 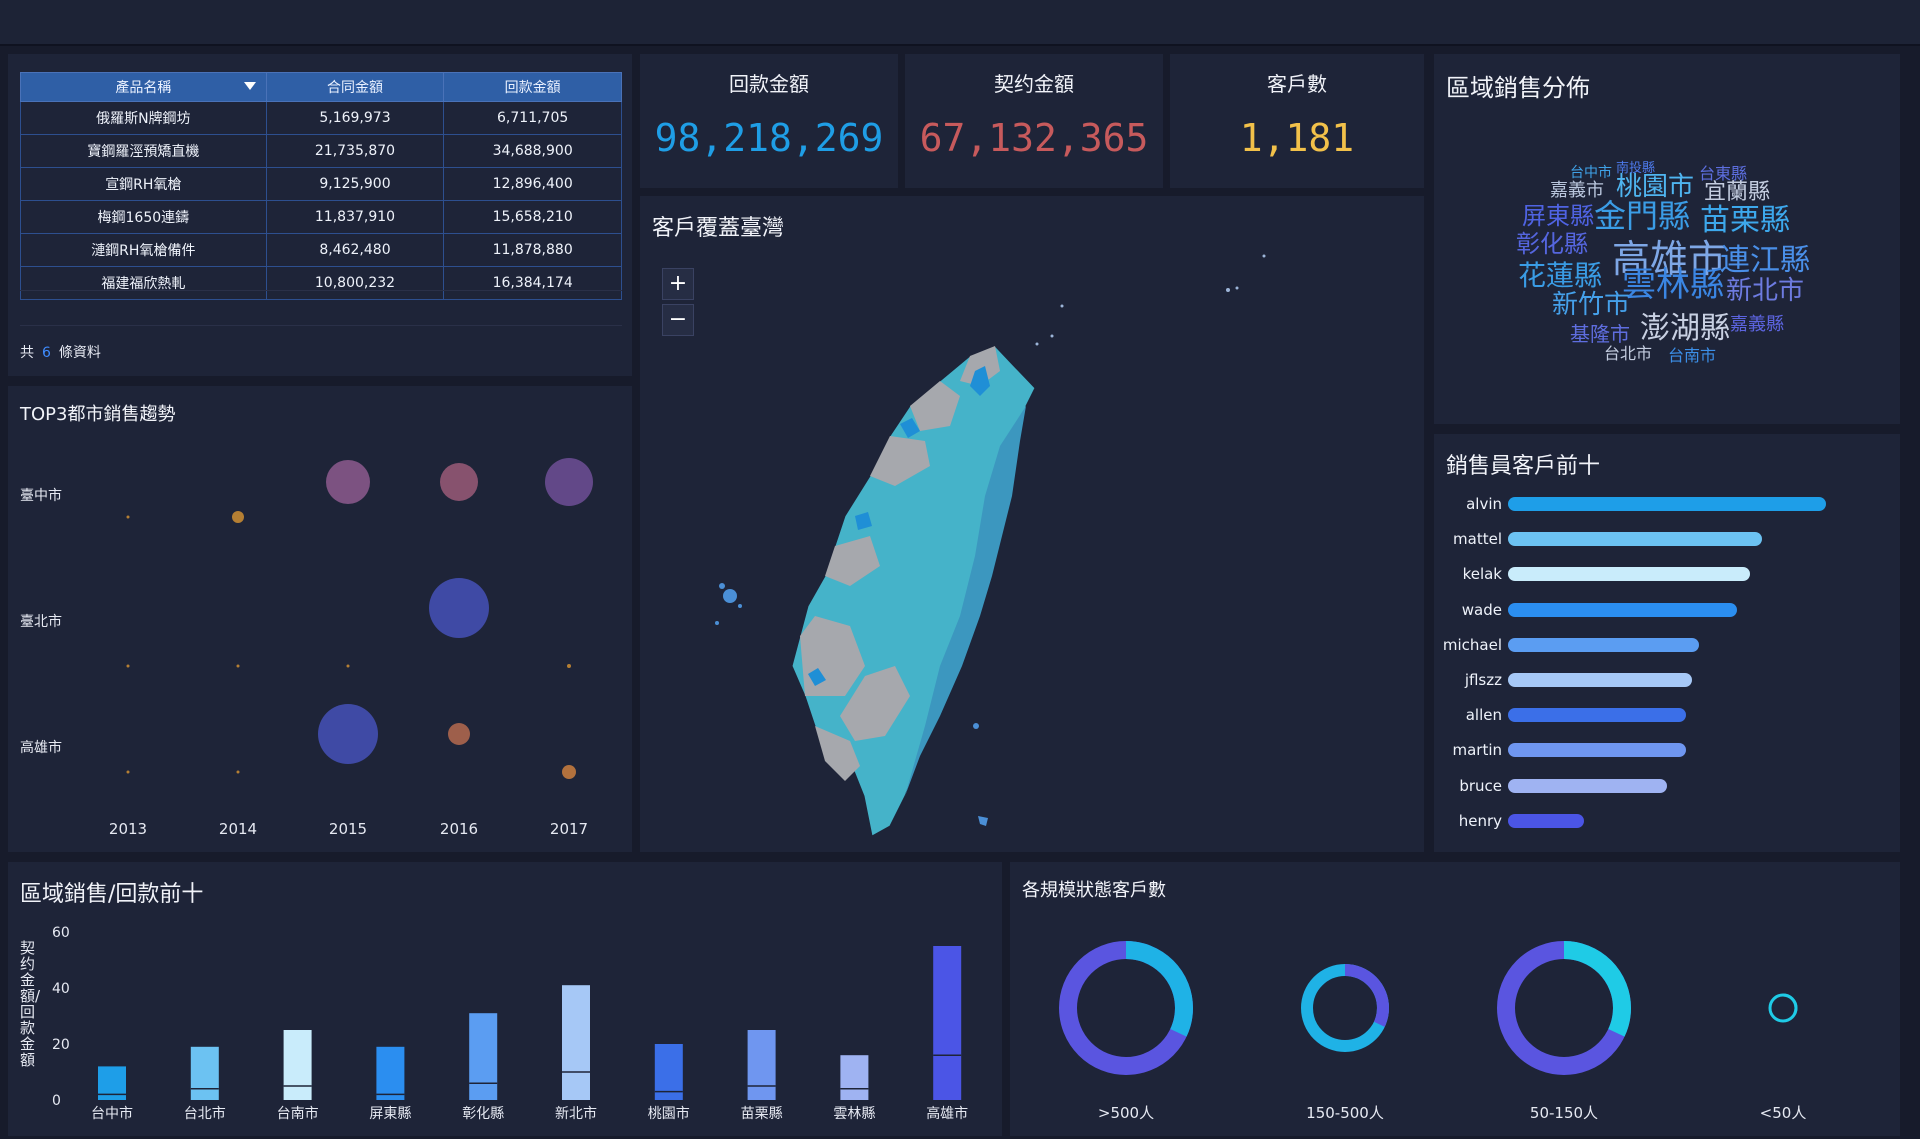 What do you see at coordinates (1757, 324) in the screenshot?
I see `wordcloud-word: 嘉義縣` at bounding box center [1757, 324].